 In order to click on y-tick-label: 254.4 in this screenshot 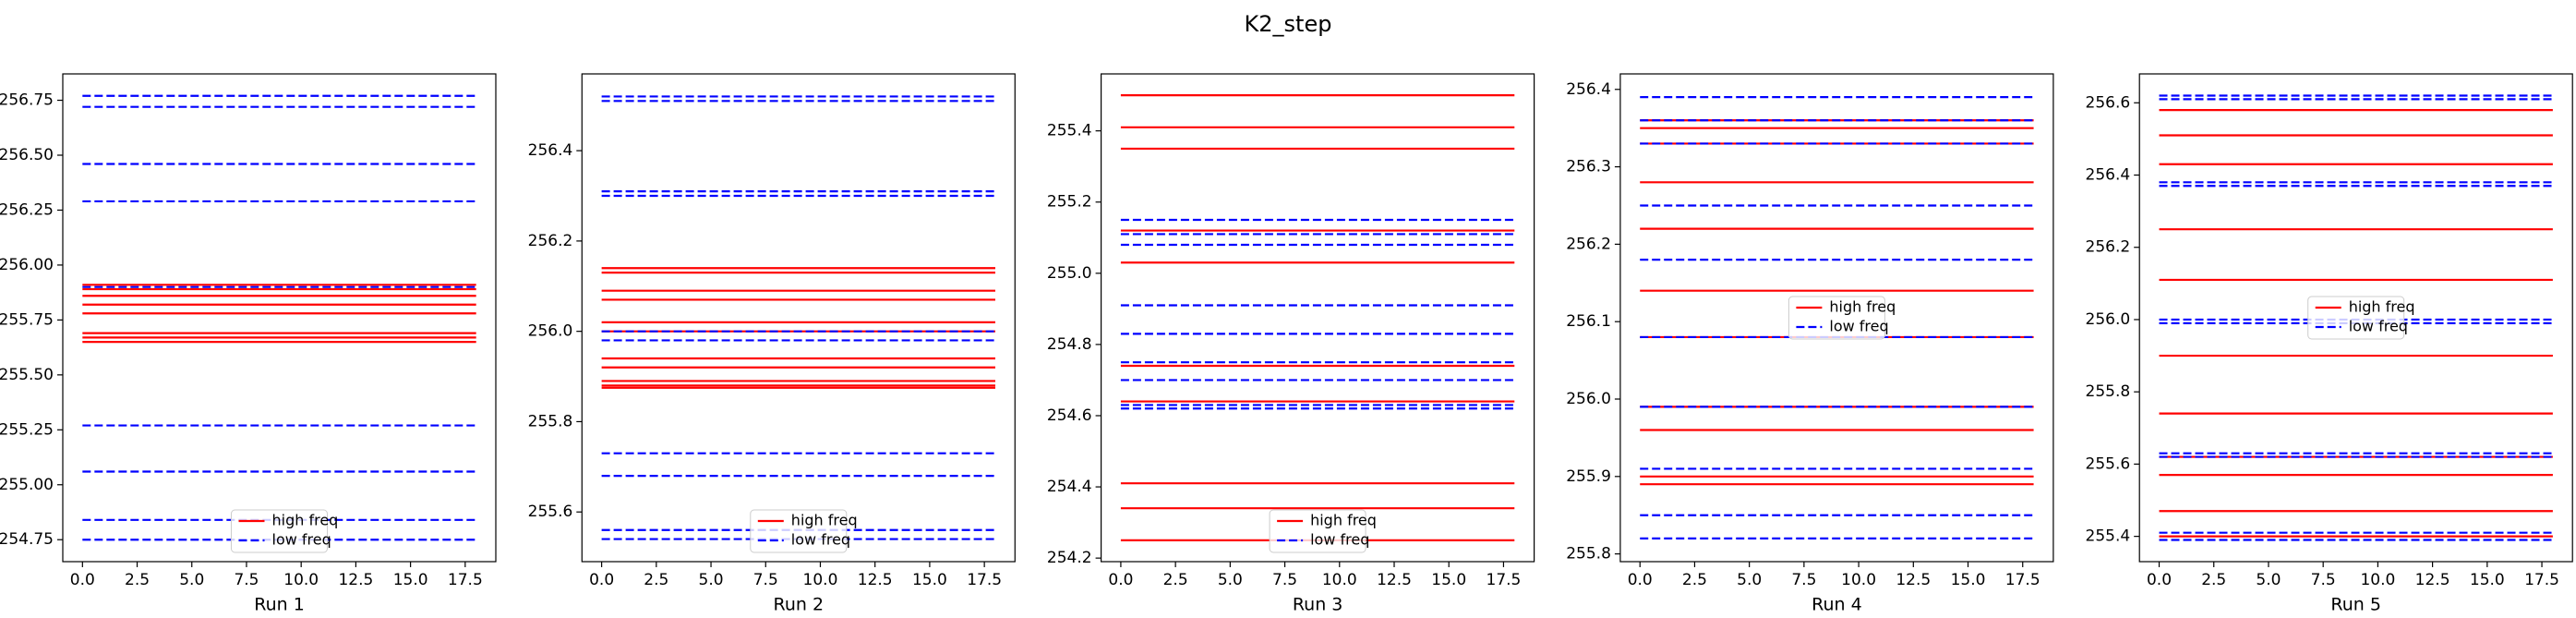, I will do `click(1069, 487)`.